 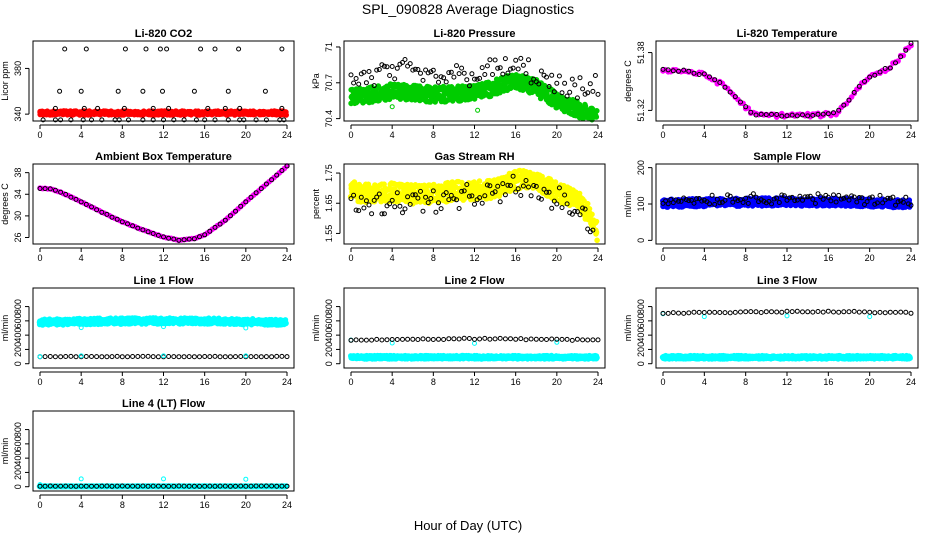 I want to click on y-tick-label: 0, so click(x=329, y=363).